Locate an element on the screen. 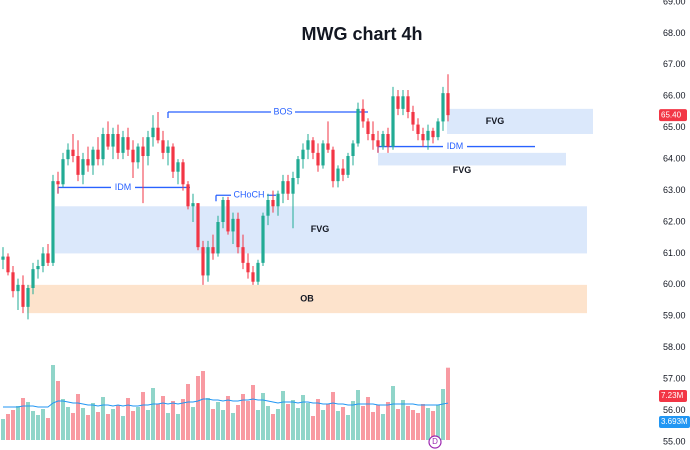 The width and height of the screenshot is (690, 450). volume-ma is located at coordinates (226, 403).